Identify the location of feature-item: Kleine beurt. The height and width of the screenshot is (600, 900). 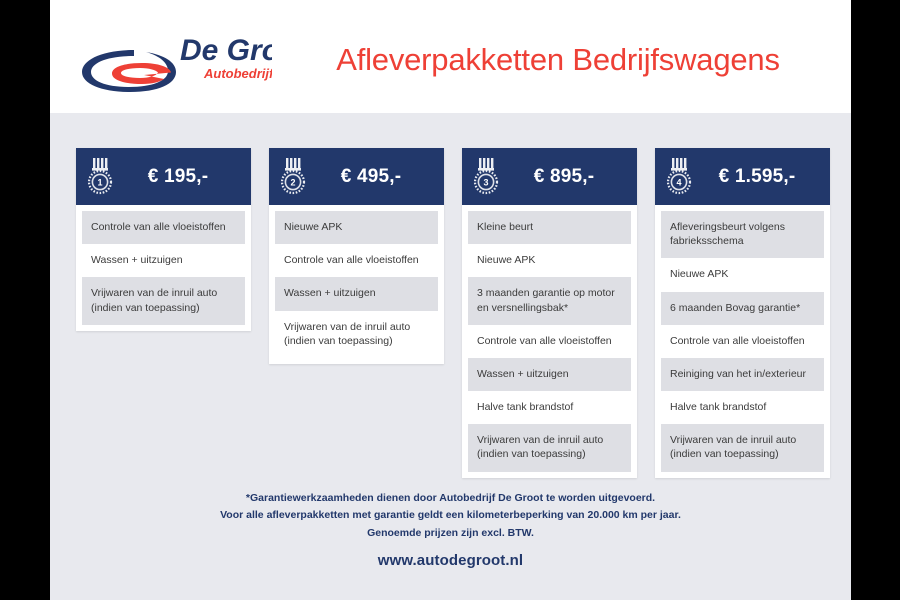
(549, 228).